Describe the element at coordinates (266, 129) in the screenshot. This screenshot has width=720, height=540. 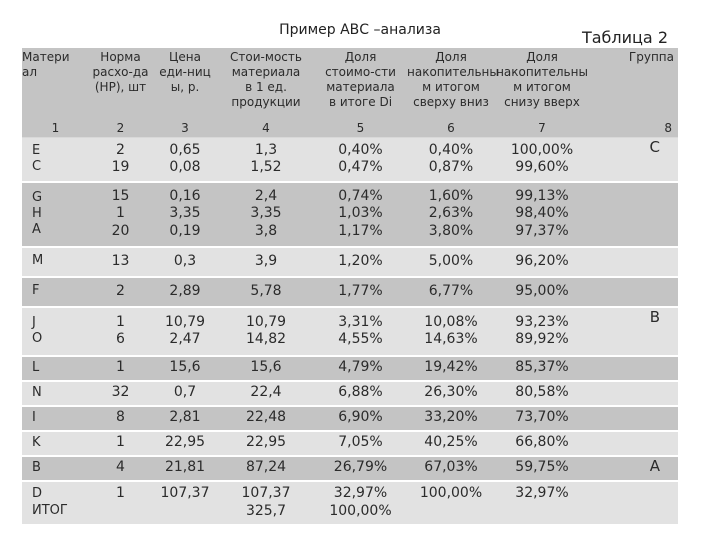
I see `column-number: 4` at that location.